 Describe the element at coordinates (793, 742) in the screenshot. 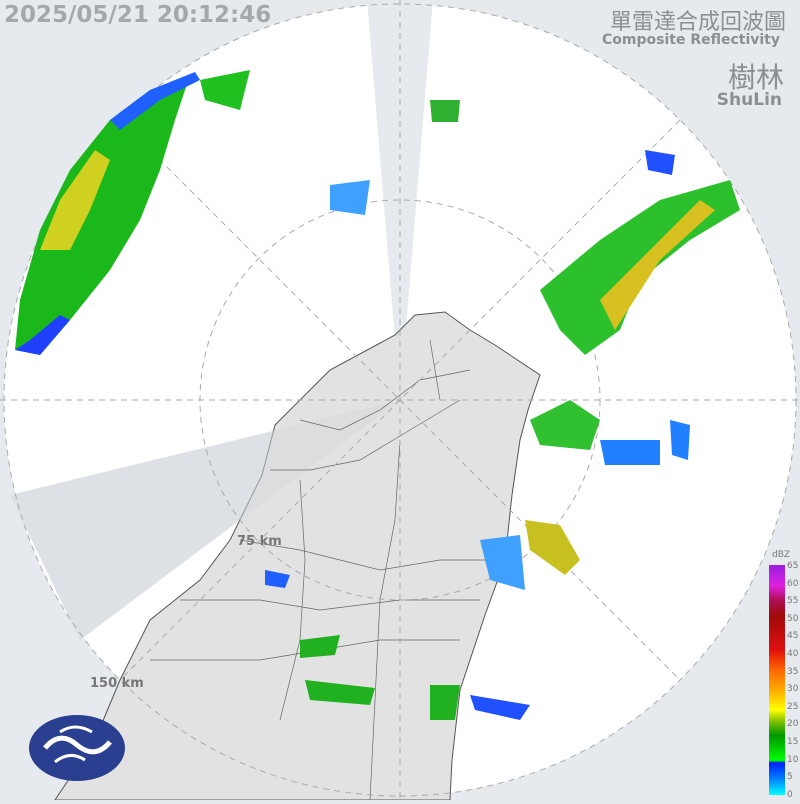

I see `legend-tick: 15` at that location.